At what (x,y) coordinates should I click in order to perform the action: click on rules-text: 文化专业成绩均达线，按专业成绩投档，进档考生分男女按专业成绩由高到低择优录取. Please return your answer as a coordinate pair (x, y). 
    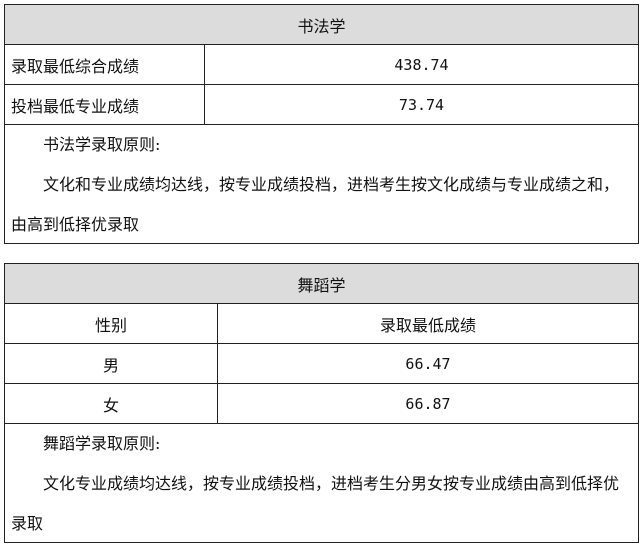
    Looking at the image, I should click on (315, 503).